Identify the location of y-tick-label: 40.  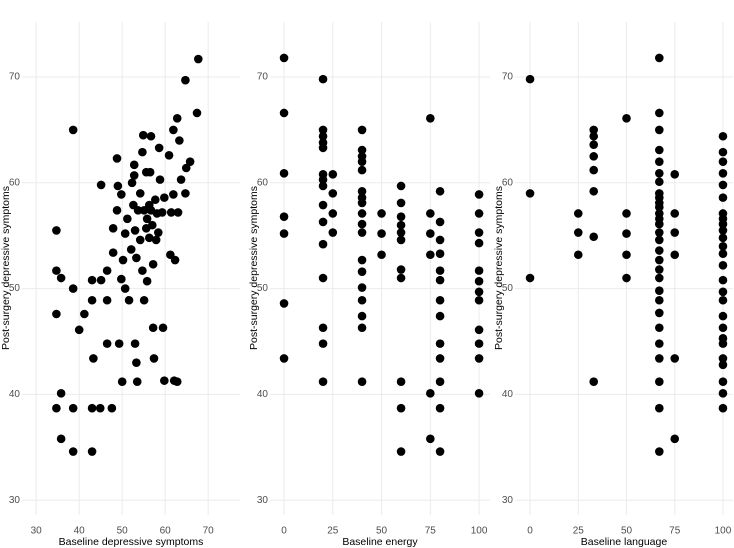
(508, 394).